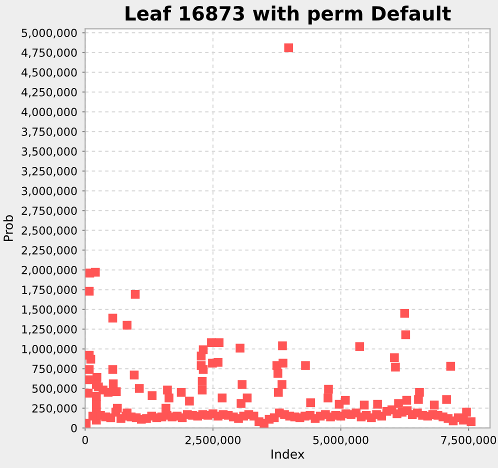 The image size is (498, 468). What do you see at coordinates (49, 349) in the screenshot?
I see `y-tick-label: 1,000,000` at bounding box center [49, 349].